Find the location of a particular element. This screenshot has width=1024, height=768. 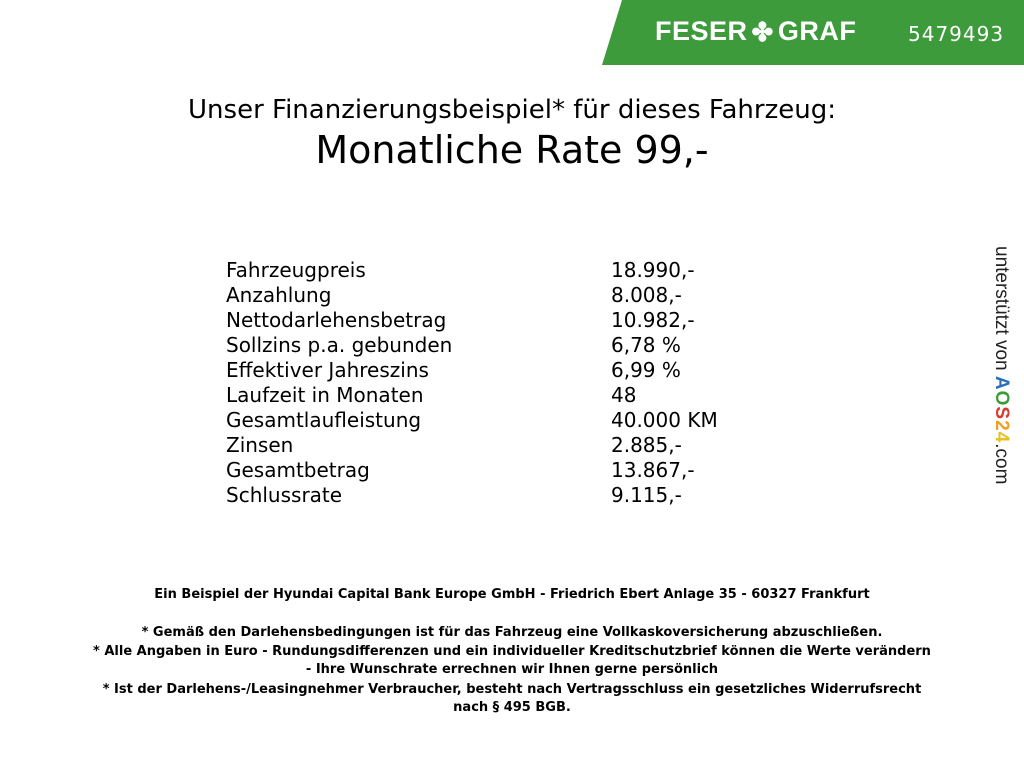

row-label: Laufzeit in Monaten is located at coordinates (325, 395).